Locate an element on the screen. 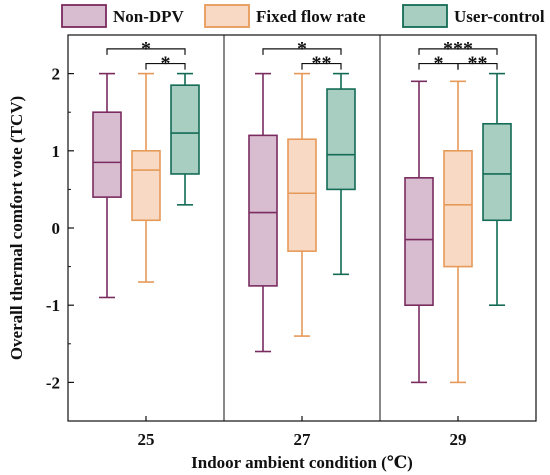  y-tick-label: 2 is located at coordinates (56, 74).